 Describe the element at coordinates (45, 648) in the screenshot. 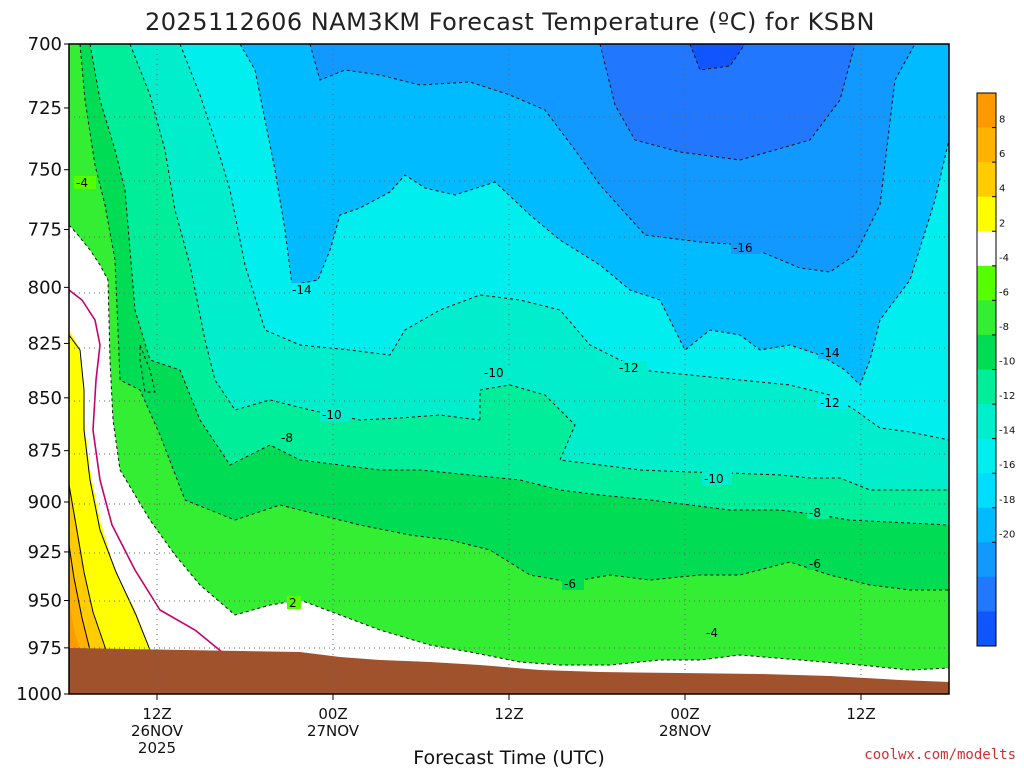

I see `y-tick-label: 975` at that location.